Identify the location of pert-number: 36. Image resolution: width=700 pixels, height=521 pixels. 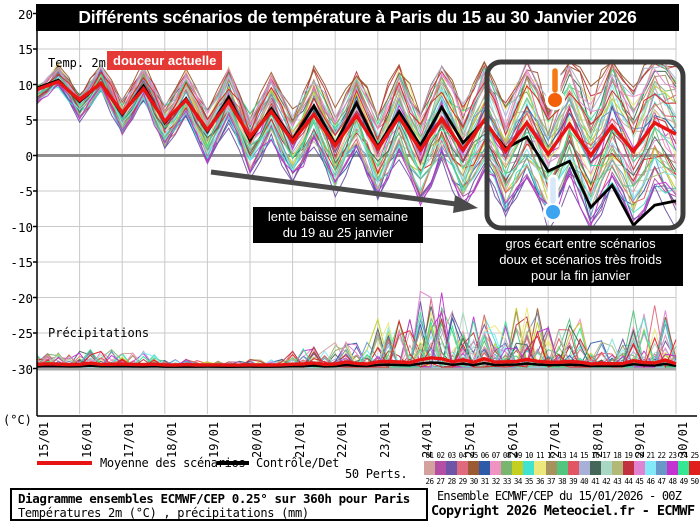
(540, 481).